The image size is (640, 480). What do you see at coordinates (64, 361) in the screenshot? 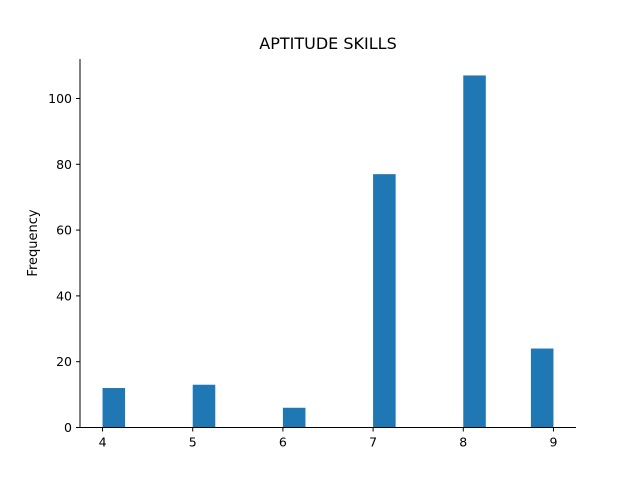
I see `y-tick-label: 20` at bounding box center [64, 361].